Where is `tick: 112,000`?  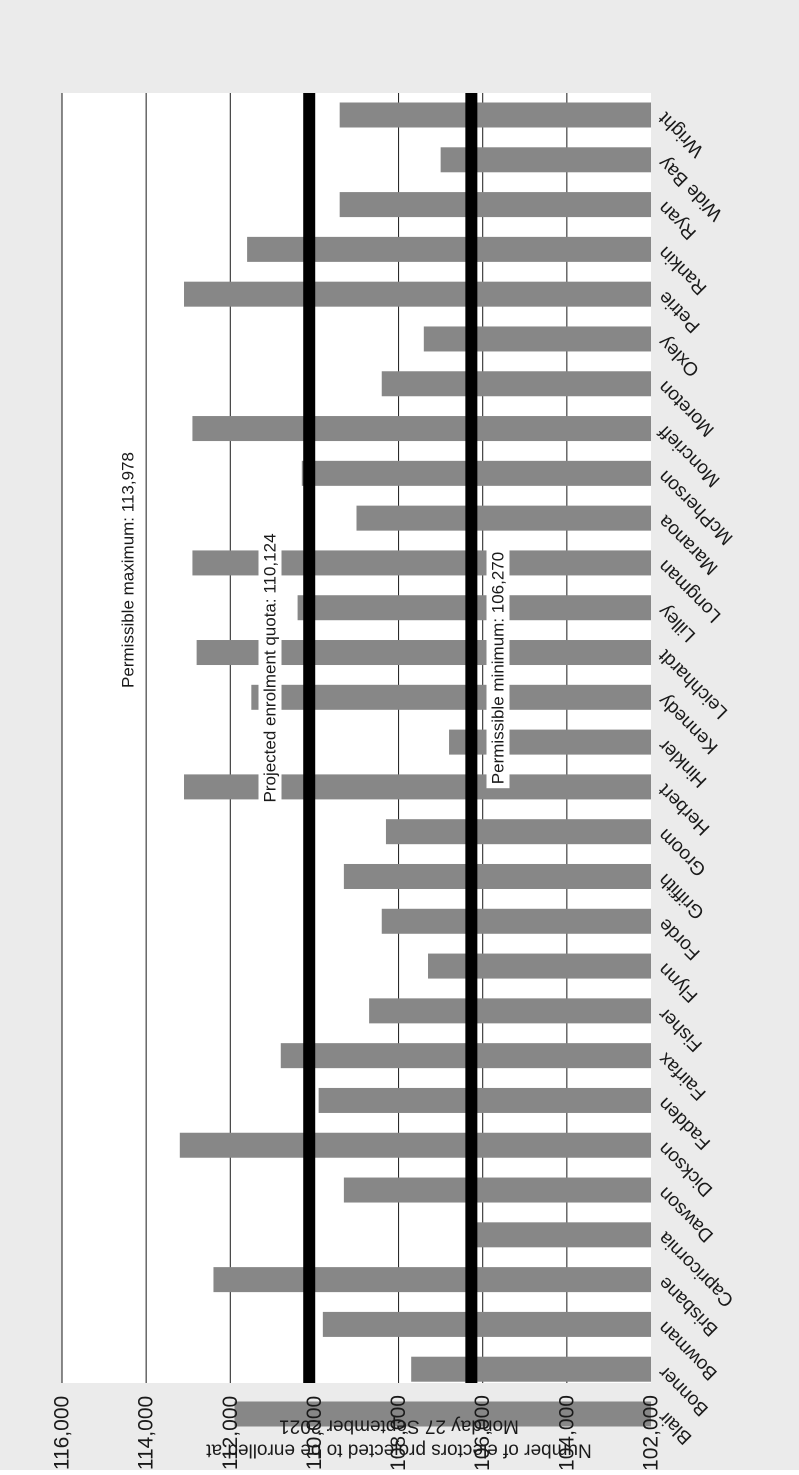
tick: 112,000 is located at coordinates (230, 1433).